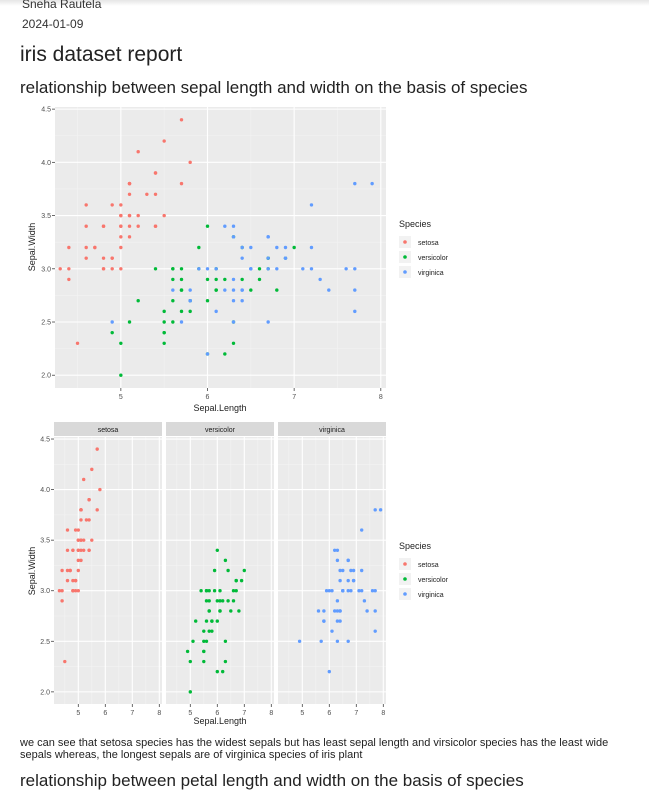 The height and width of the screenshot is (795, 649). What do you see at coordinates (45, 692) in the screenshot?
I see `y-tick-label: 2.0` at bounding box center [45, 692].